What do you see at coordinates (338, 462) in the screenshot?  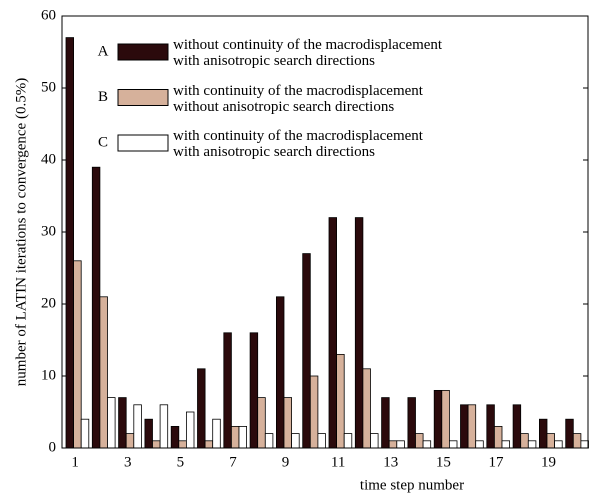 I see `x-tick-label: 11` at bounding box center [338, 462].